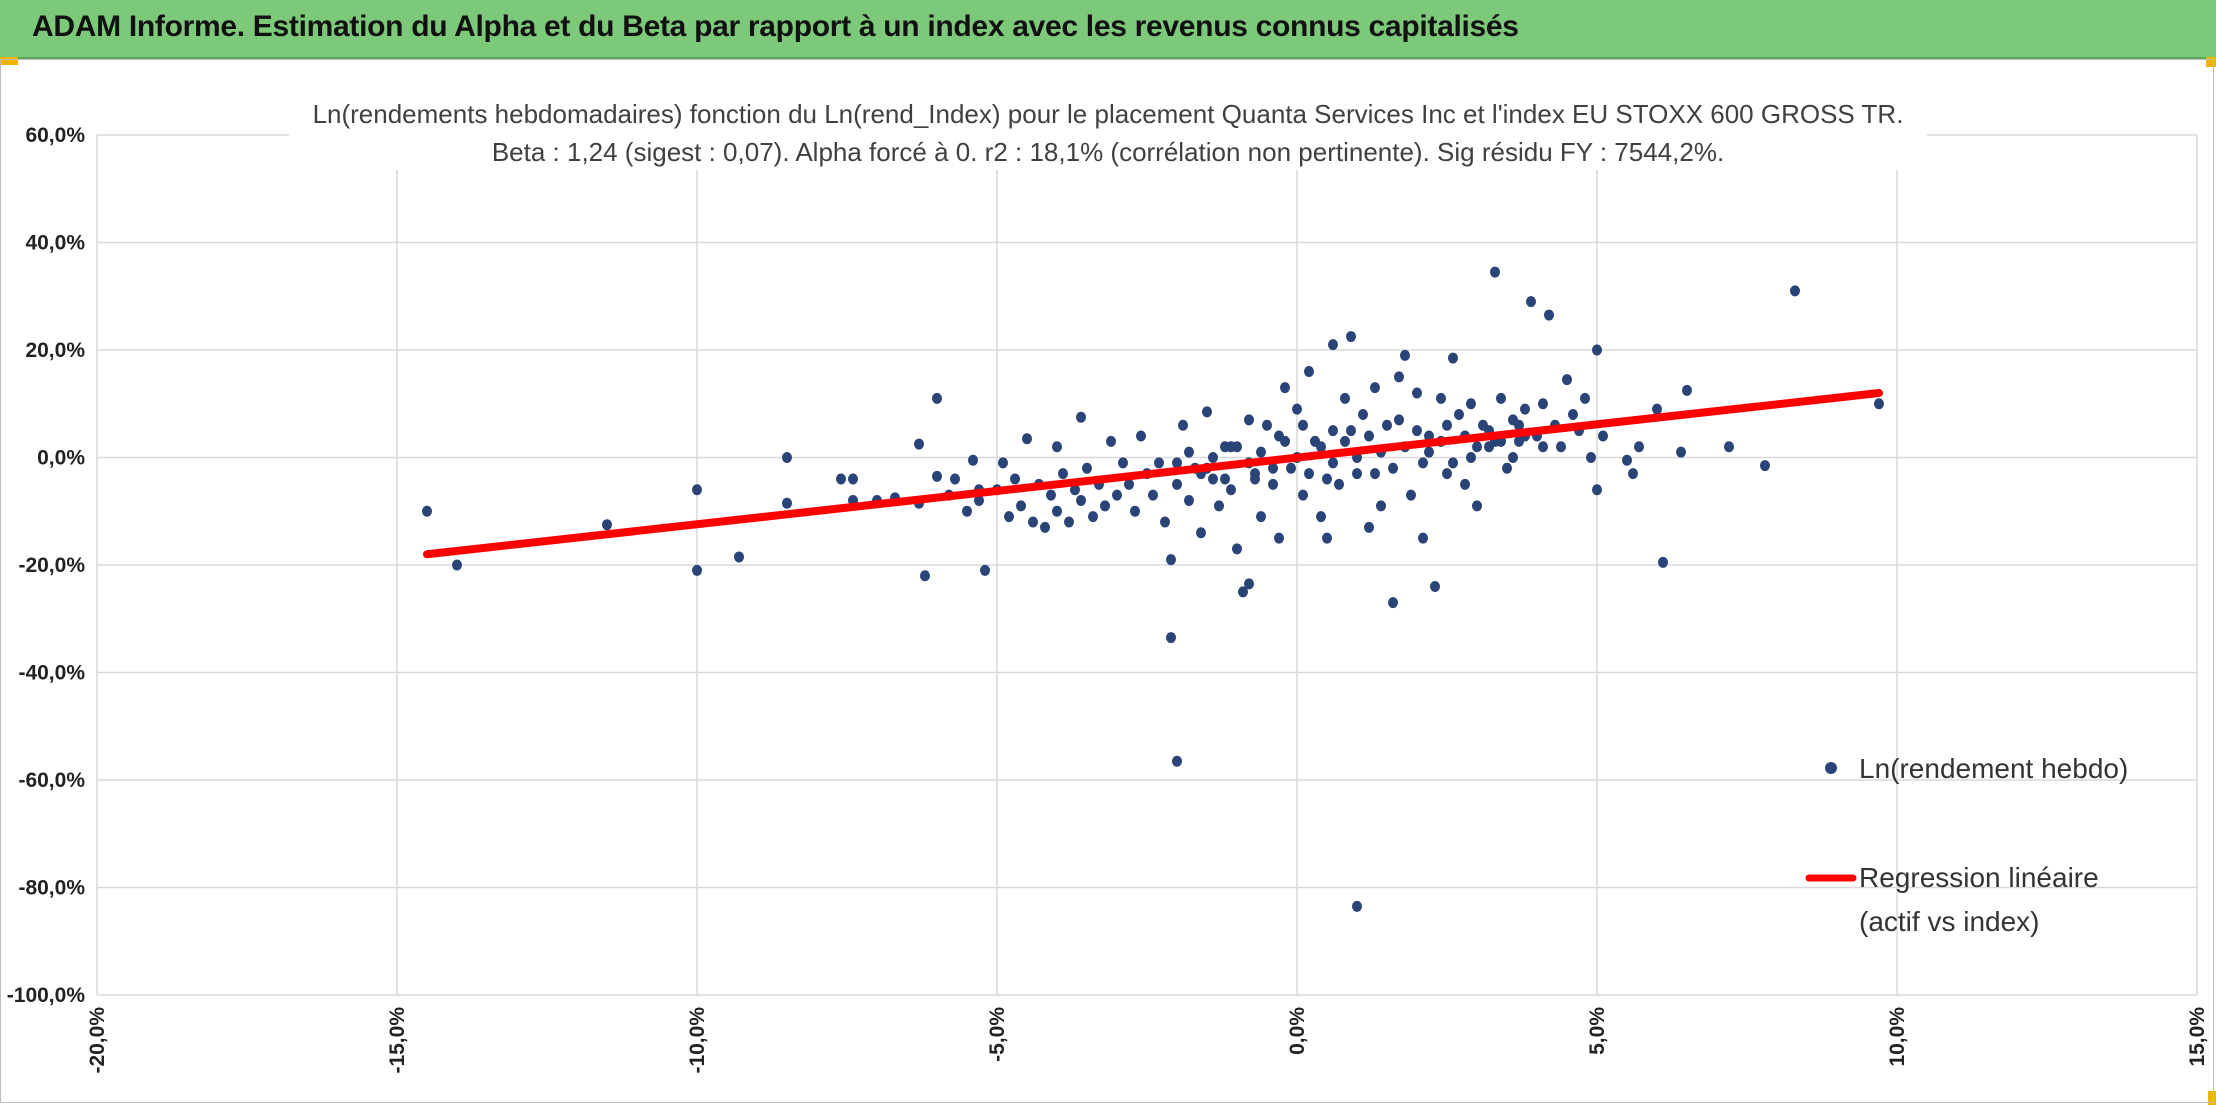 The height and width of the screenshot is (1105, 2216). What do you see at coordinates (55, 350) in the screenshot?
I see `y-tick-label: 20,0%` at bounding box center [55, 350].